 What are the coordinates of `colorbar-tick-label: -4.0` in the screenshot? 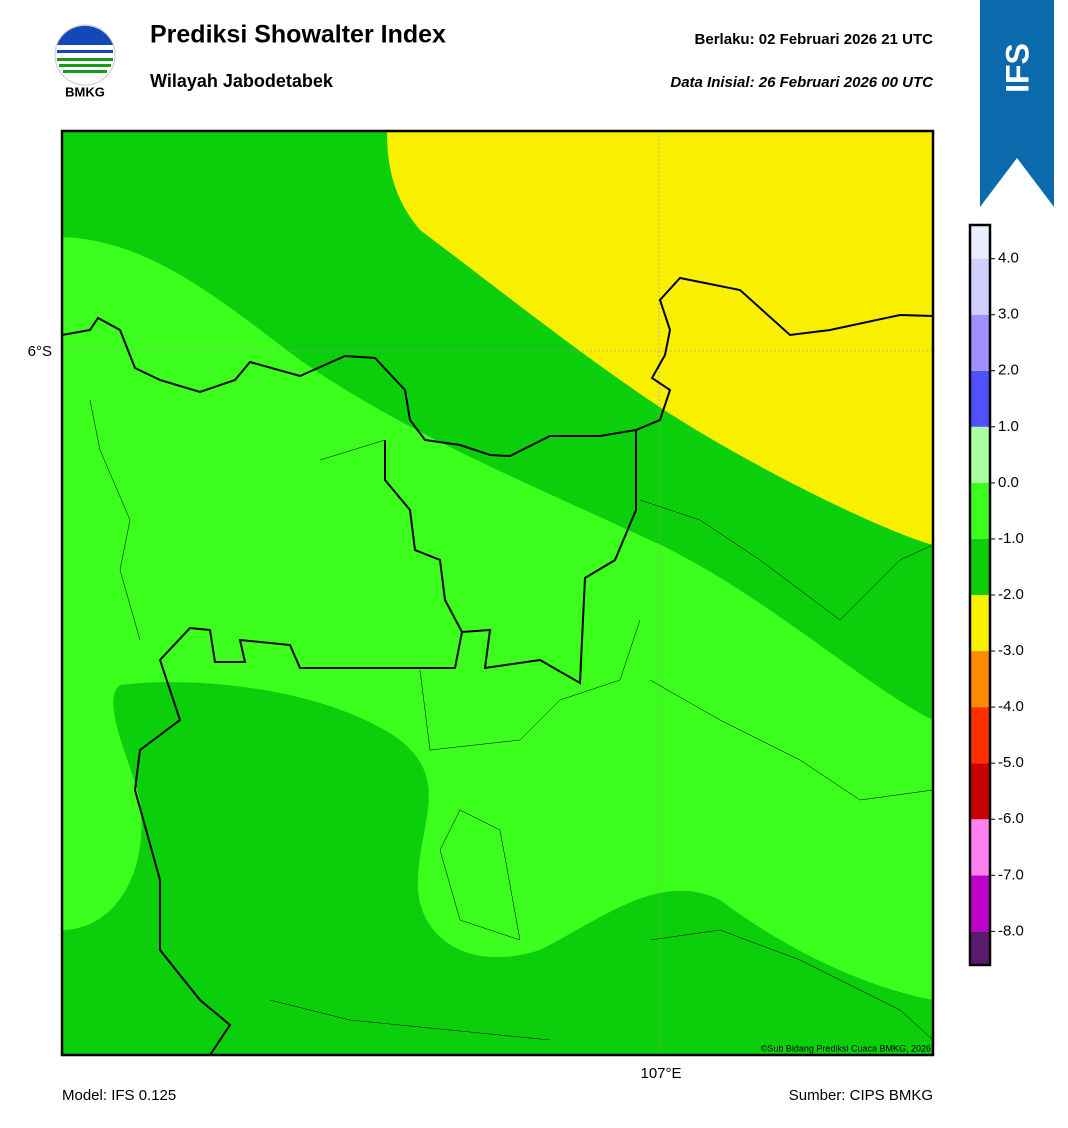 It's located at (1011, 706).